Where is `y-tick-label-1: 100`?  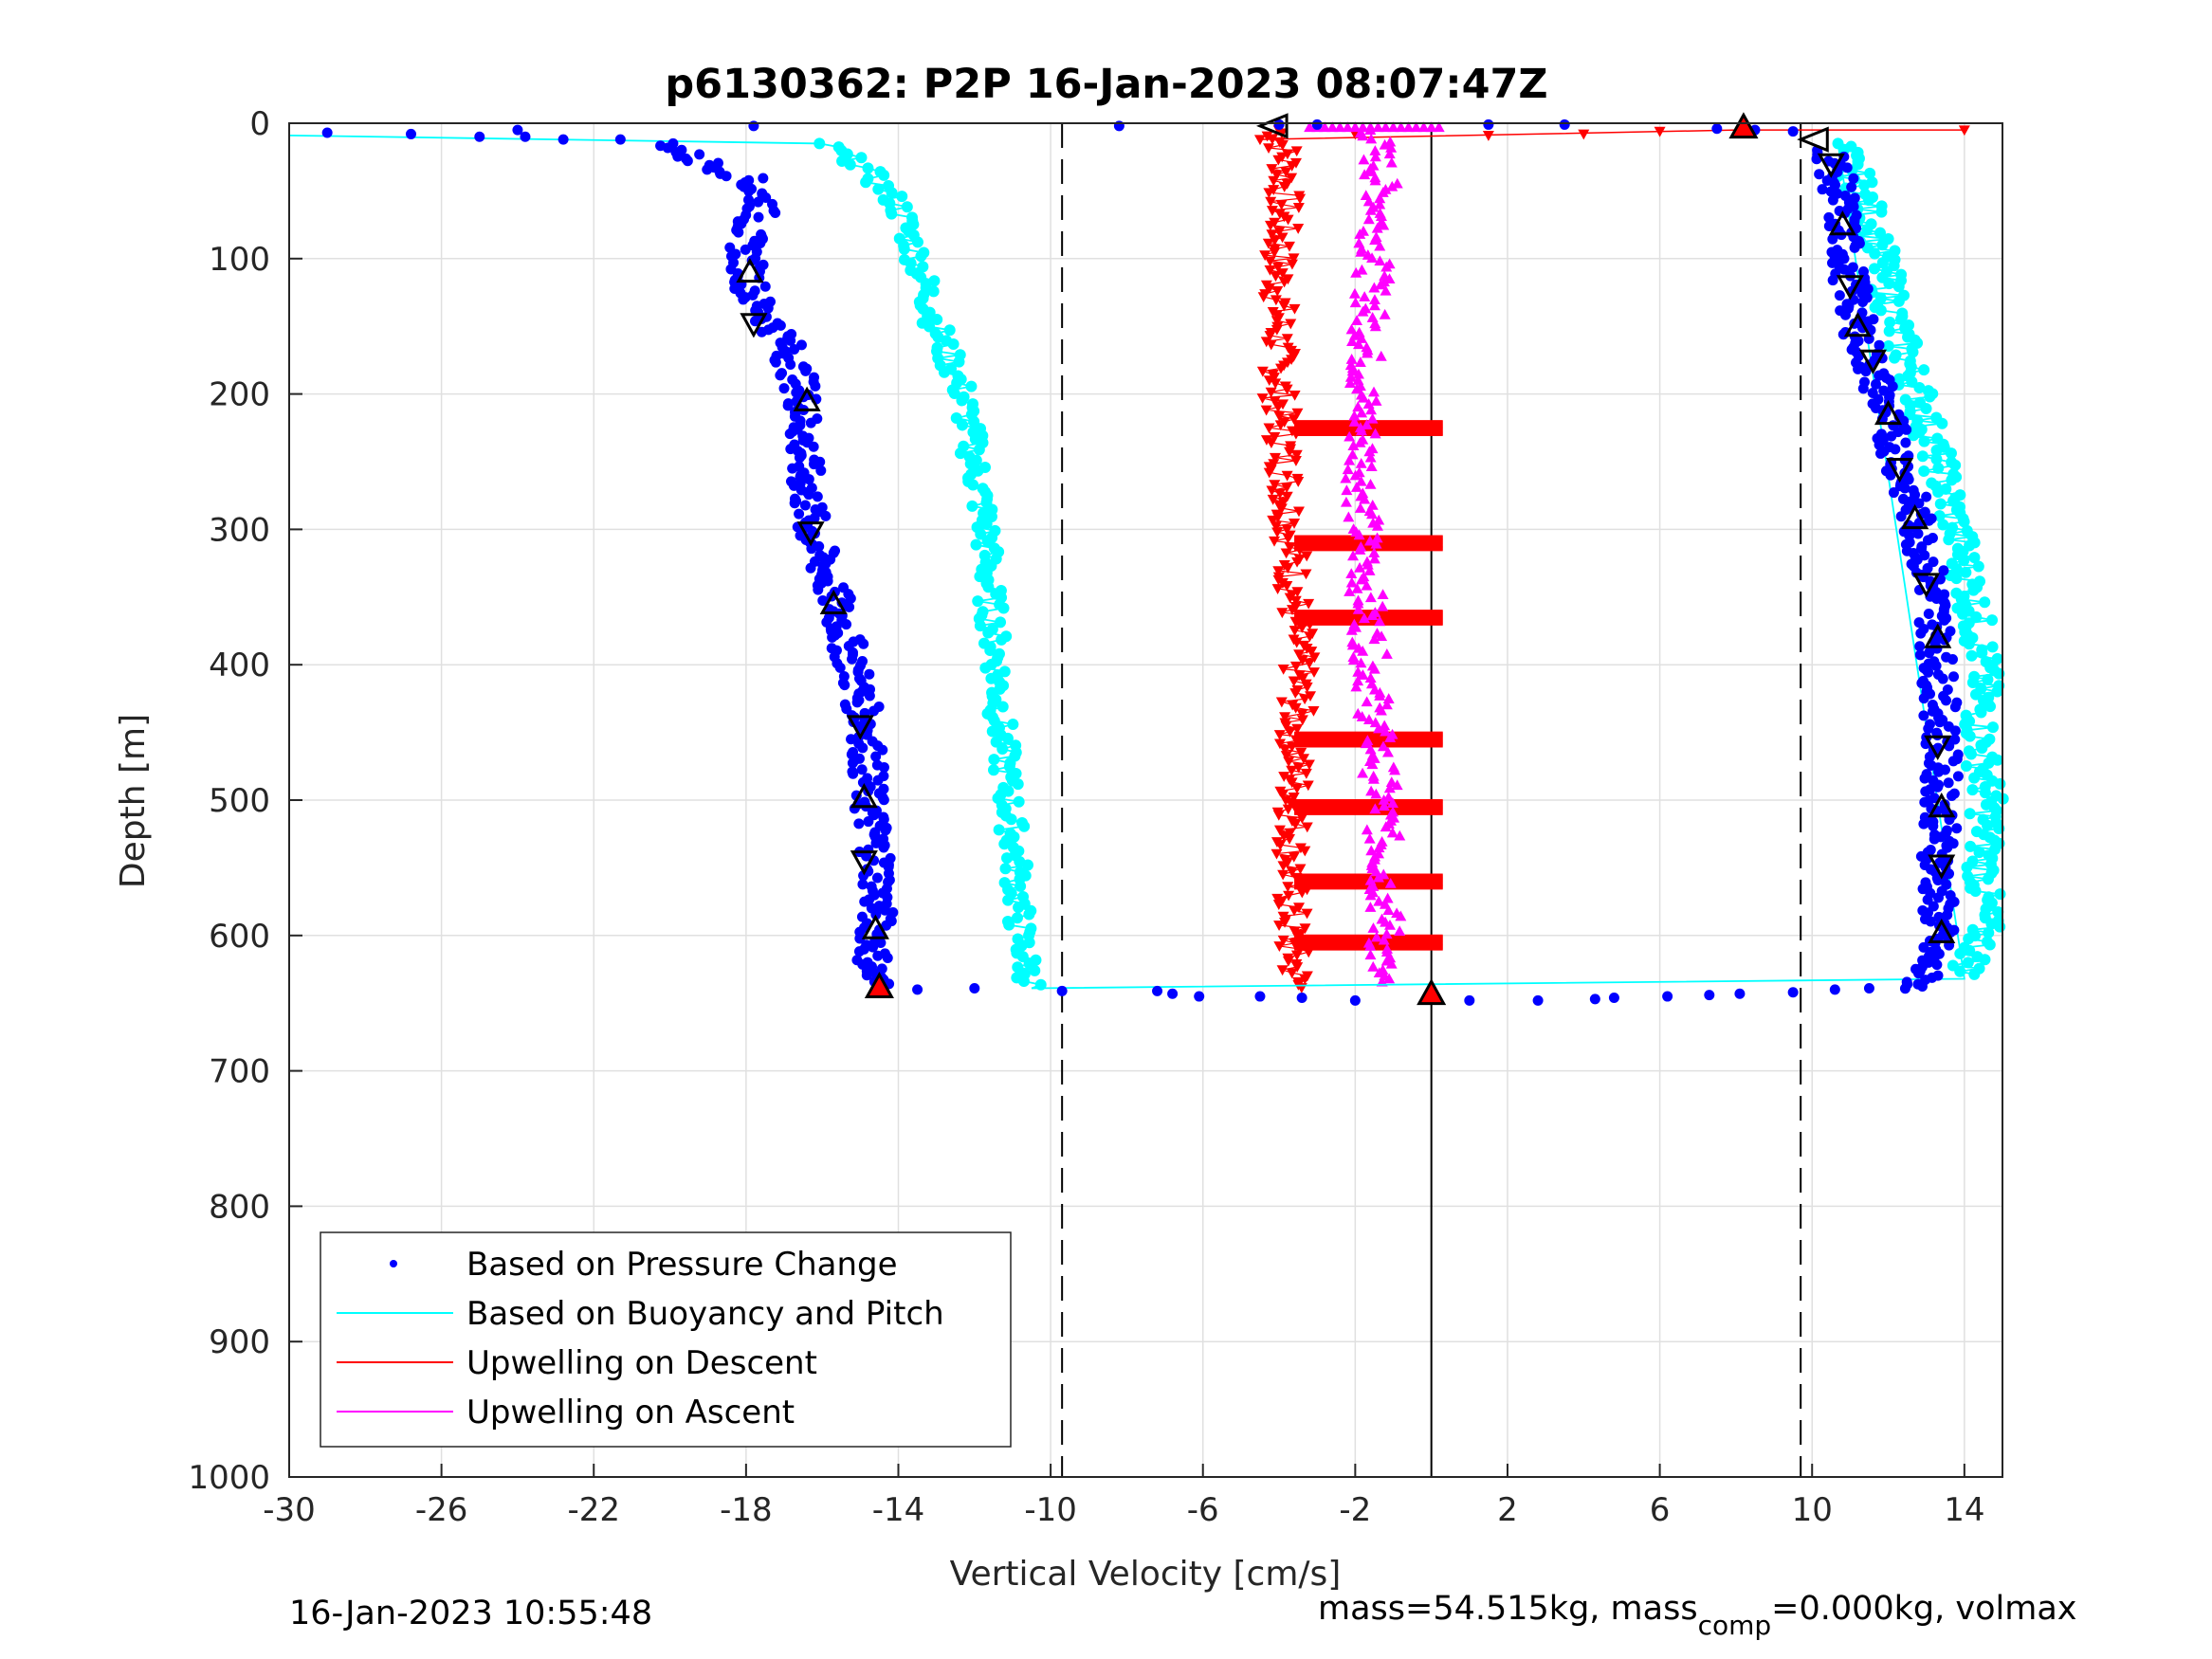 y-tick-label-1: 100 is located at coordinates (239, 260).